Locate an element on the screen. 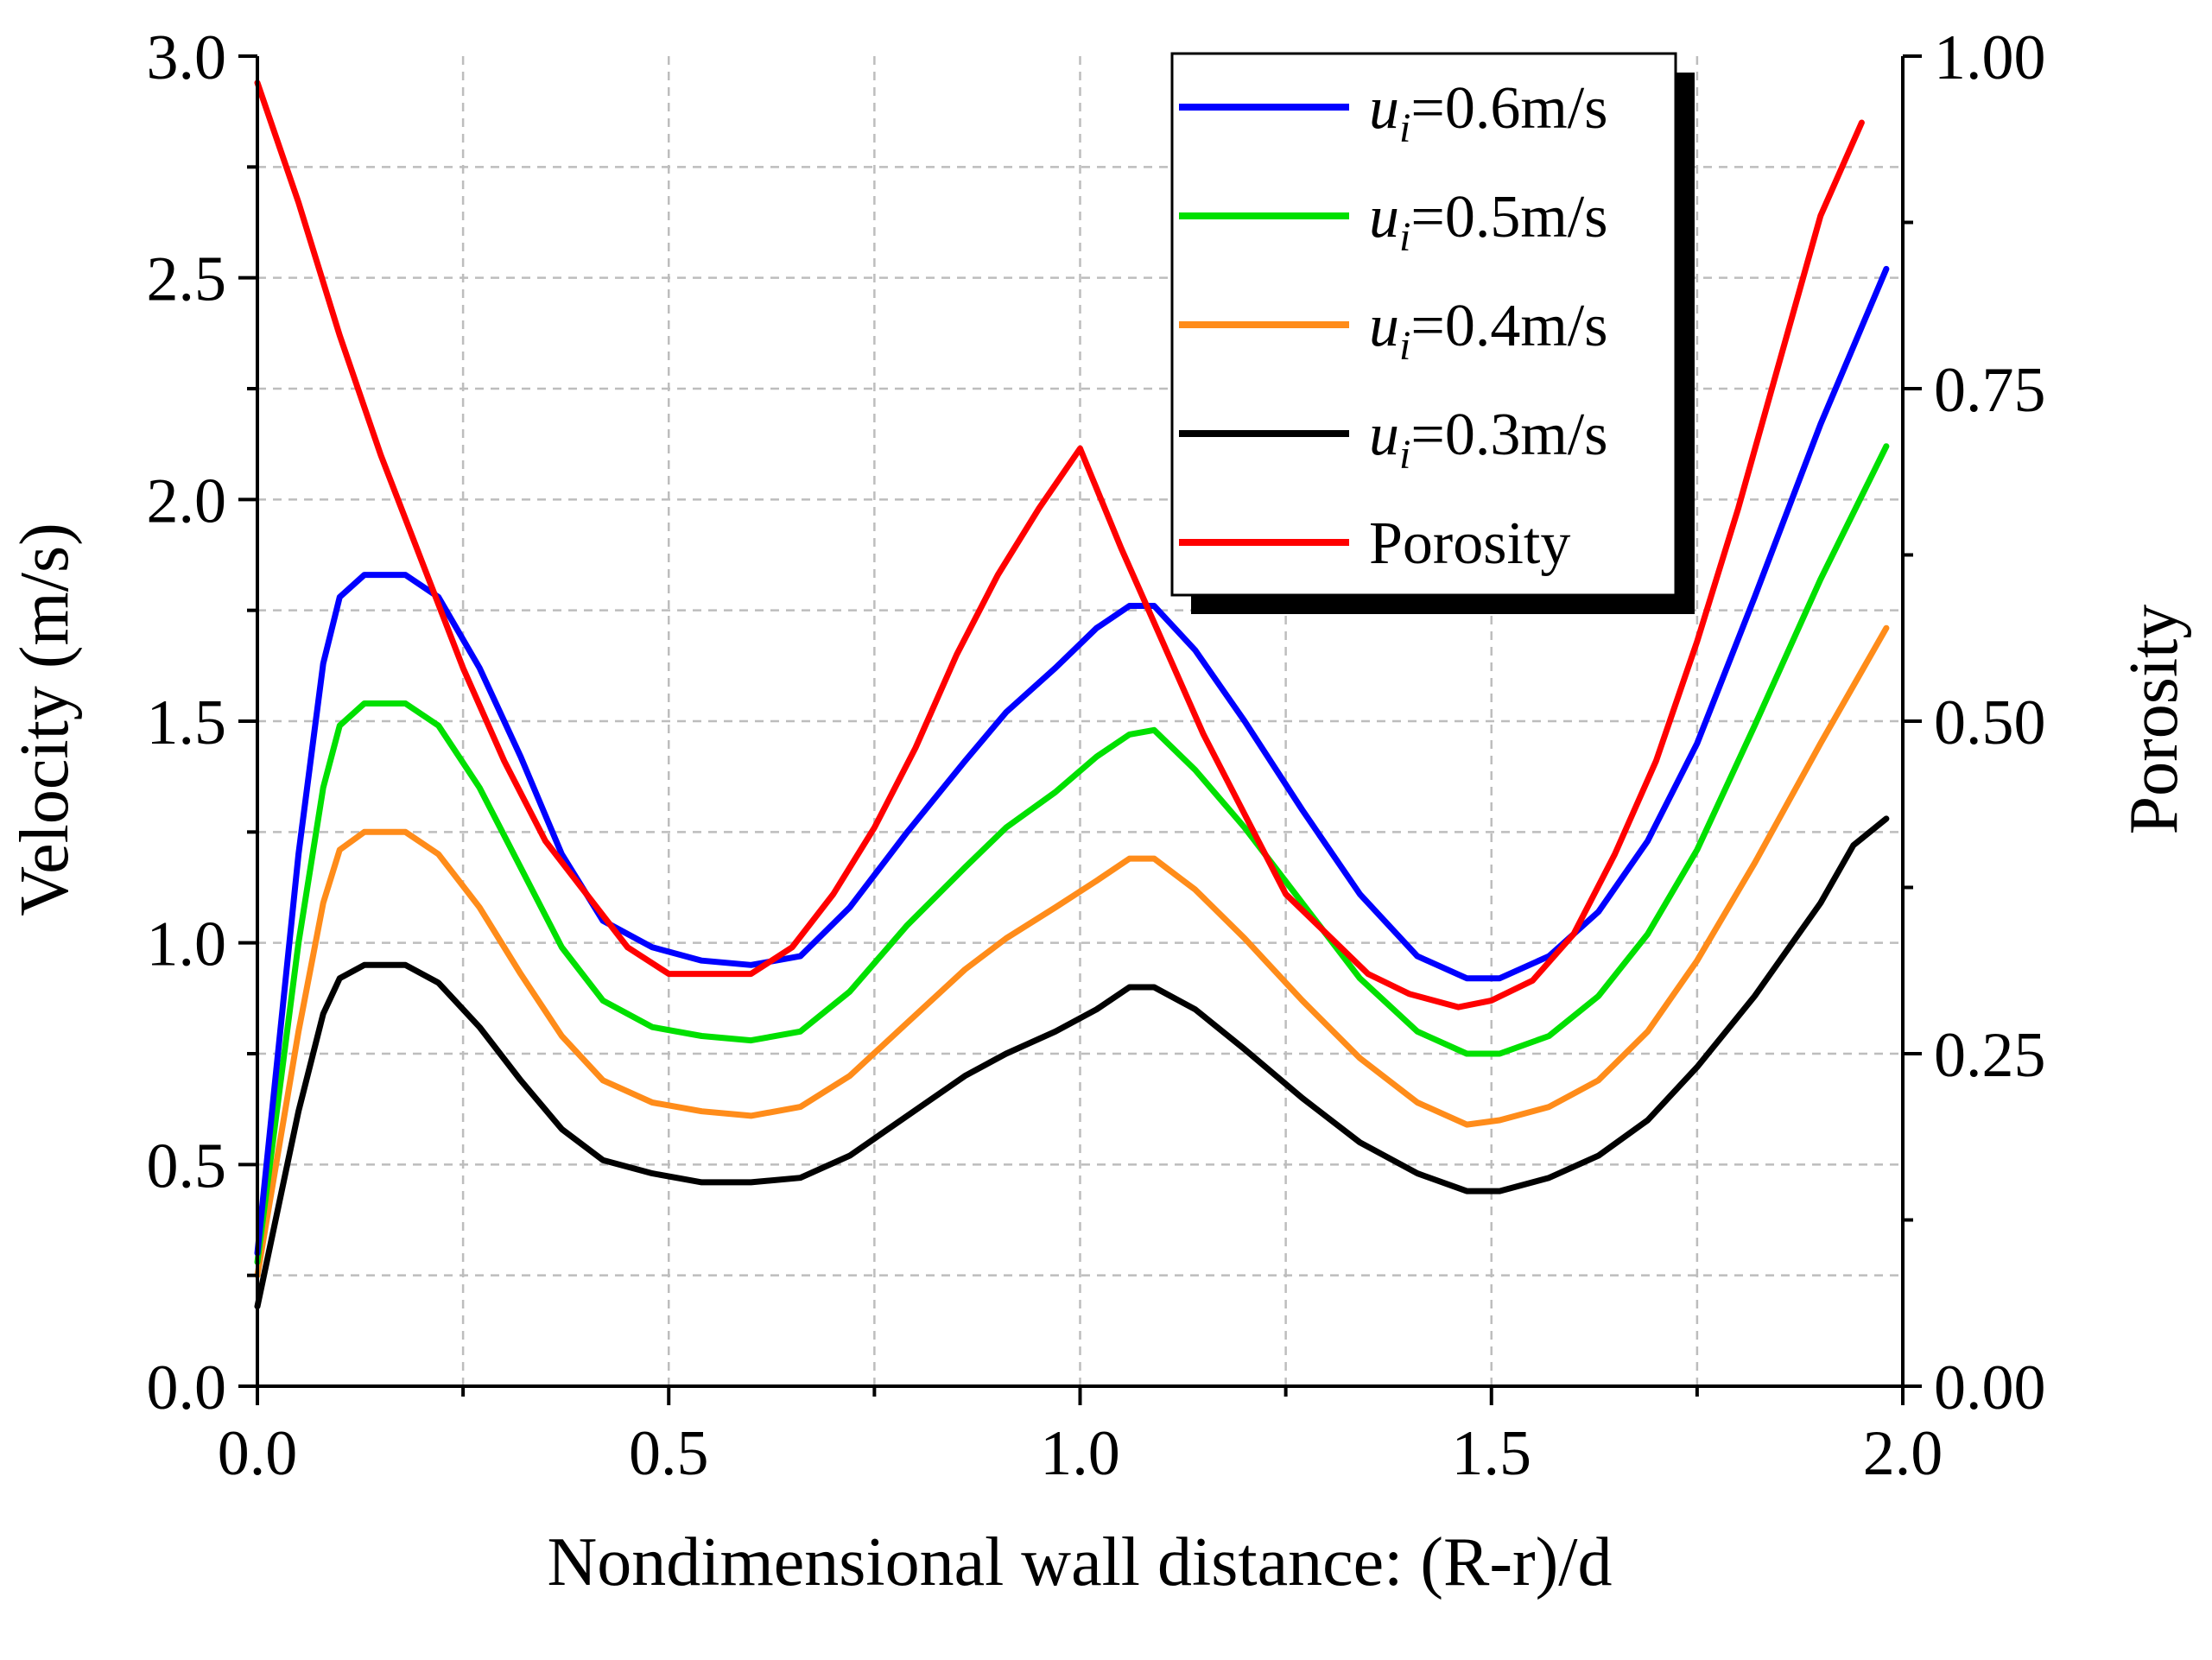  legend-label-value: =0.3m/s is located at coordinates (1508, 435).